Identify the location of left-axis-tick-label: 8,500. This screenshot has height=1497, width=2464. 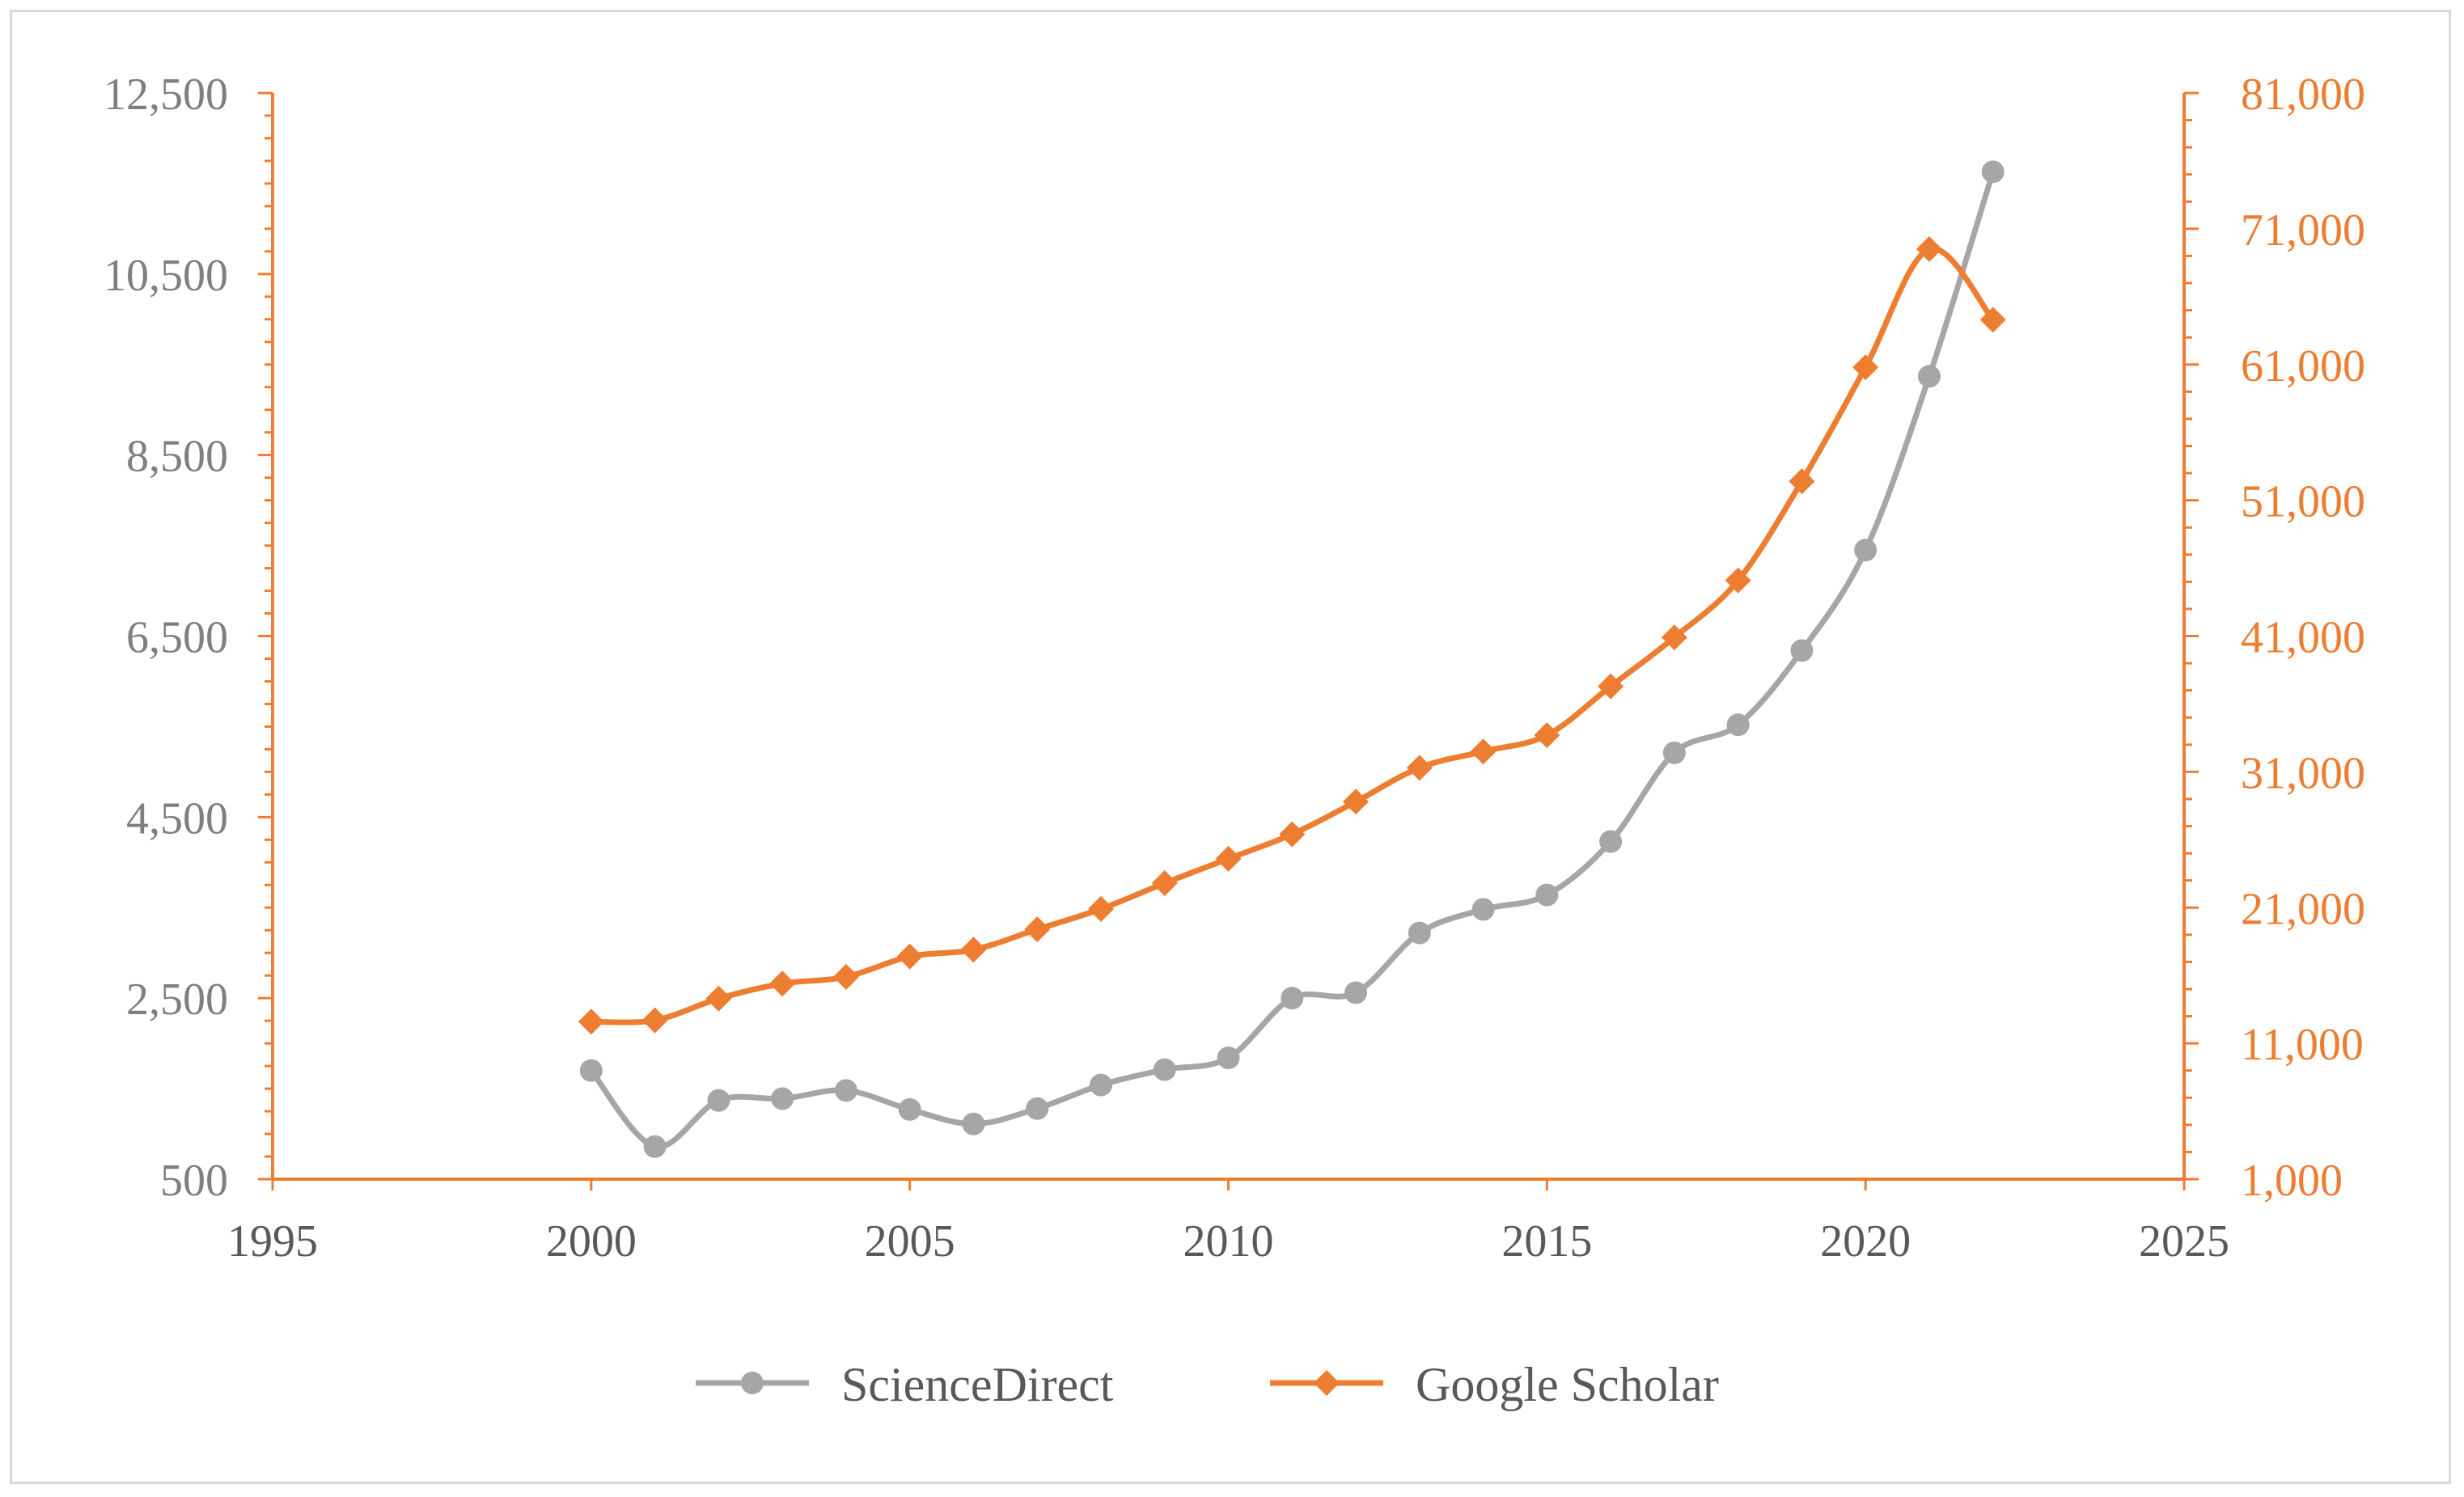
(177, 457).